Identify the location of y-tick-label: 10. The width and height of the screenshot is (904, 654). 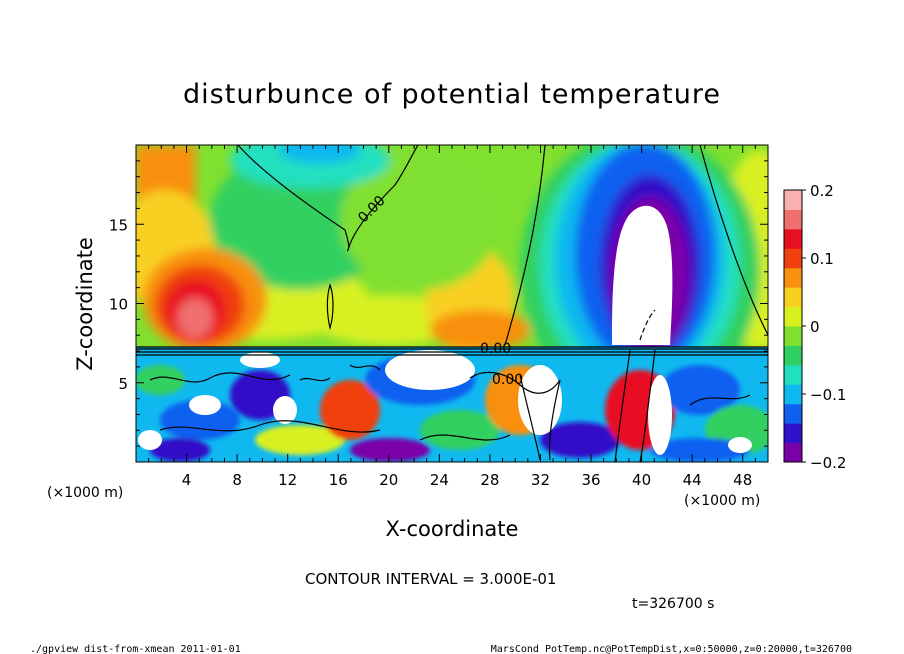
(118, 305).